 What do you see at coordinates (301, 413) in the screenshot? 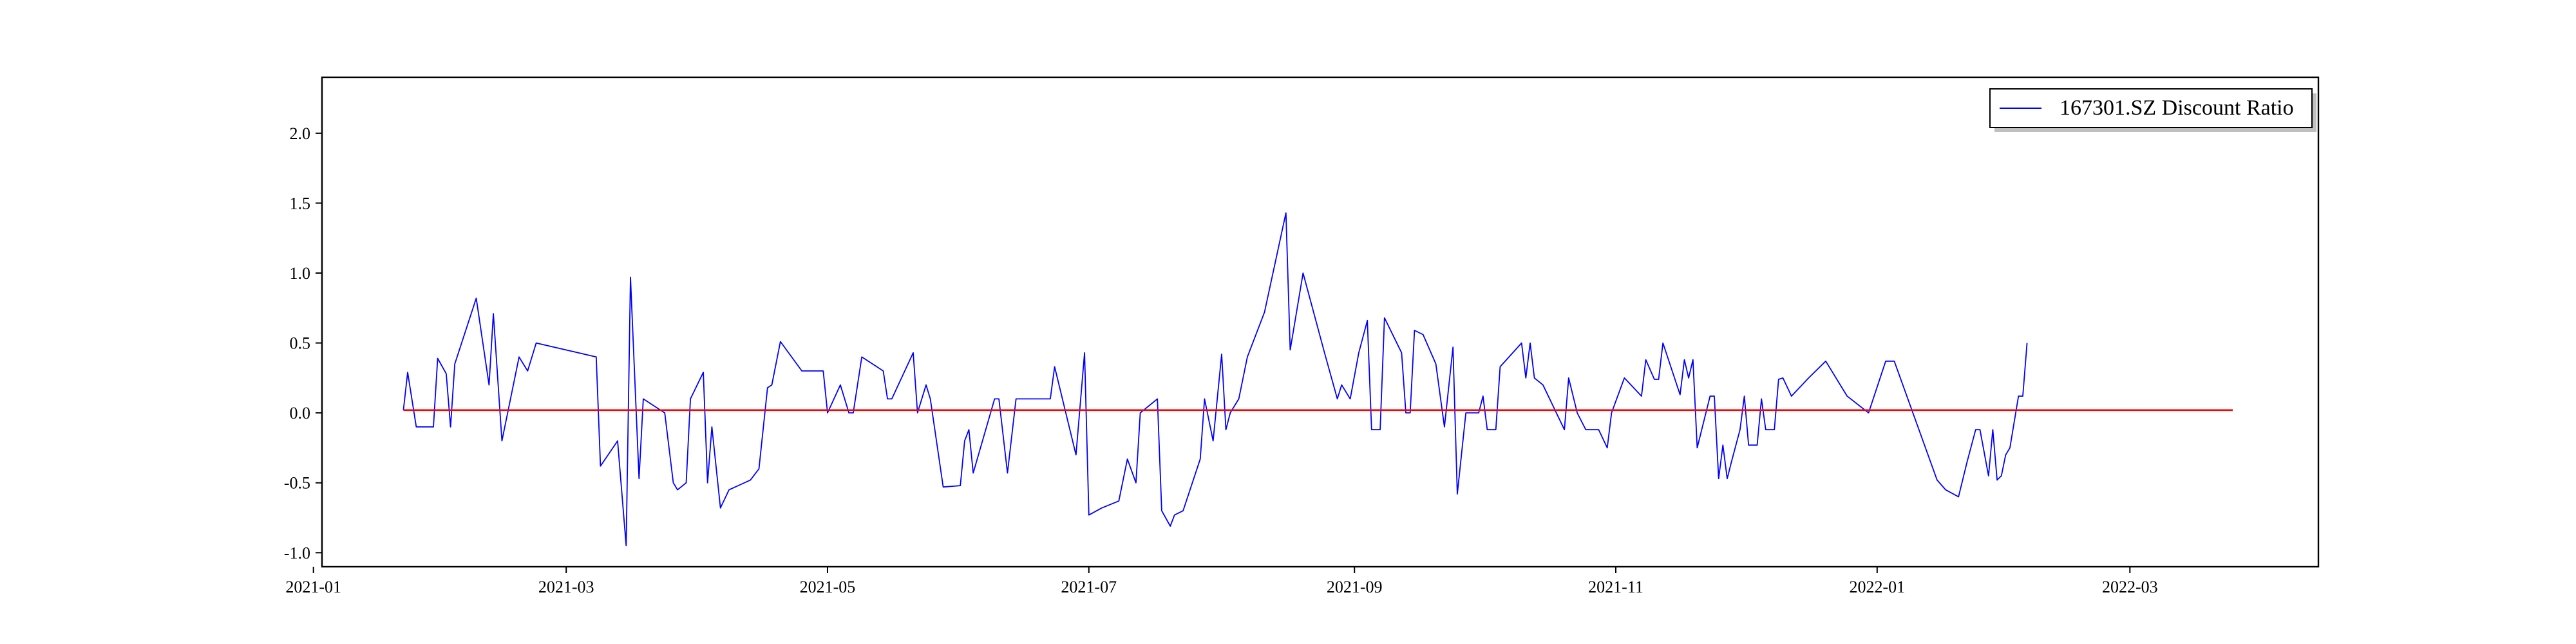
I see `y-tick-label: 0.0` at bounding box center [301, 413].